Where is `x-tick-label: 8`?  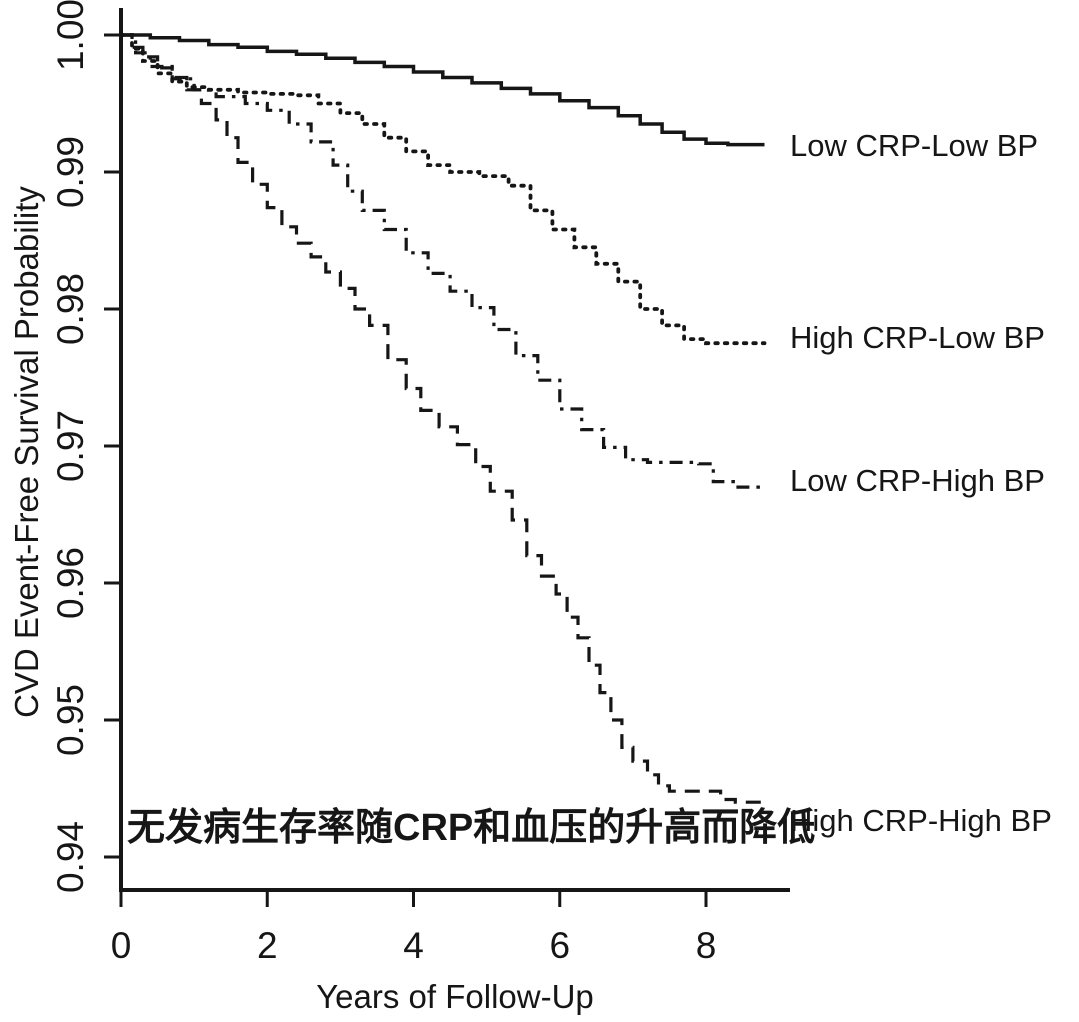 x-tick-label: 8 is located at coordinates (706, 945).